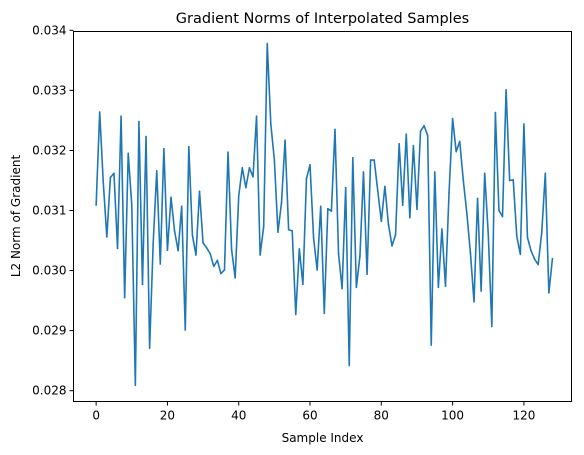 The width and height of the screenshot is (584, 455). What do you see at coordinates (452, 416) in the screenshot?
I see `x-tick-label: 100` at bounding box center [452, 416].